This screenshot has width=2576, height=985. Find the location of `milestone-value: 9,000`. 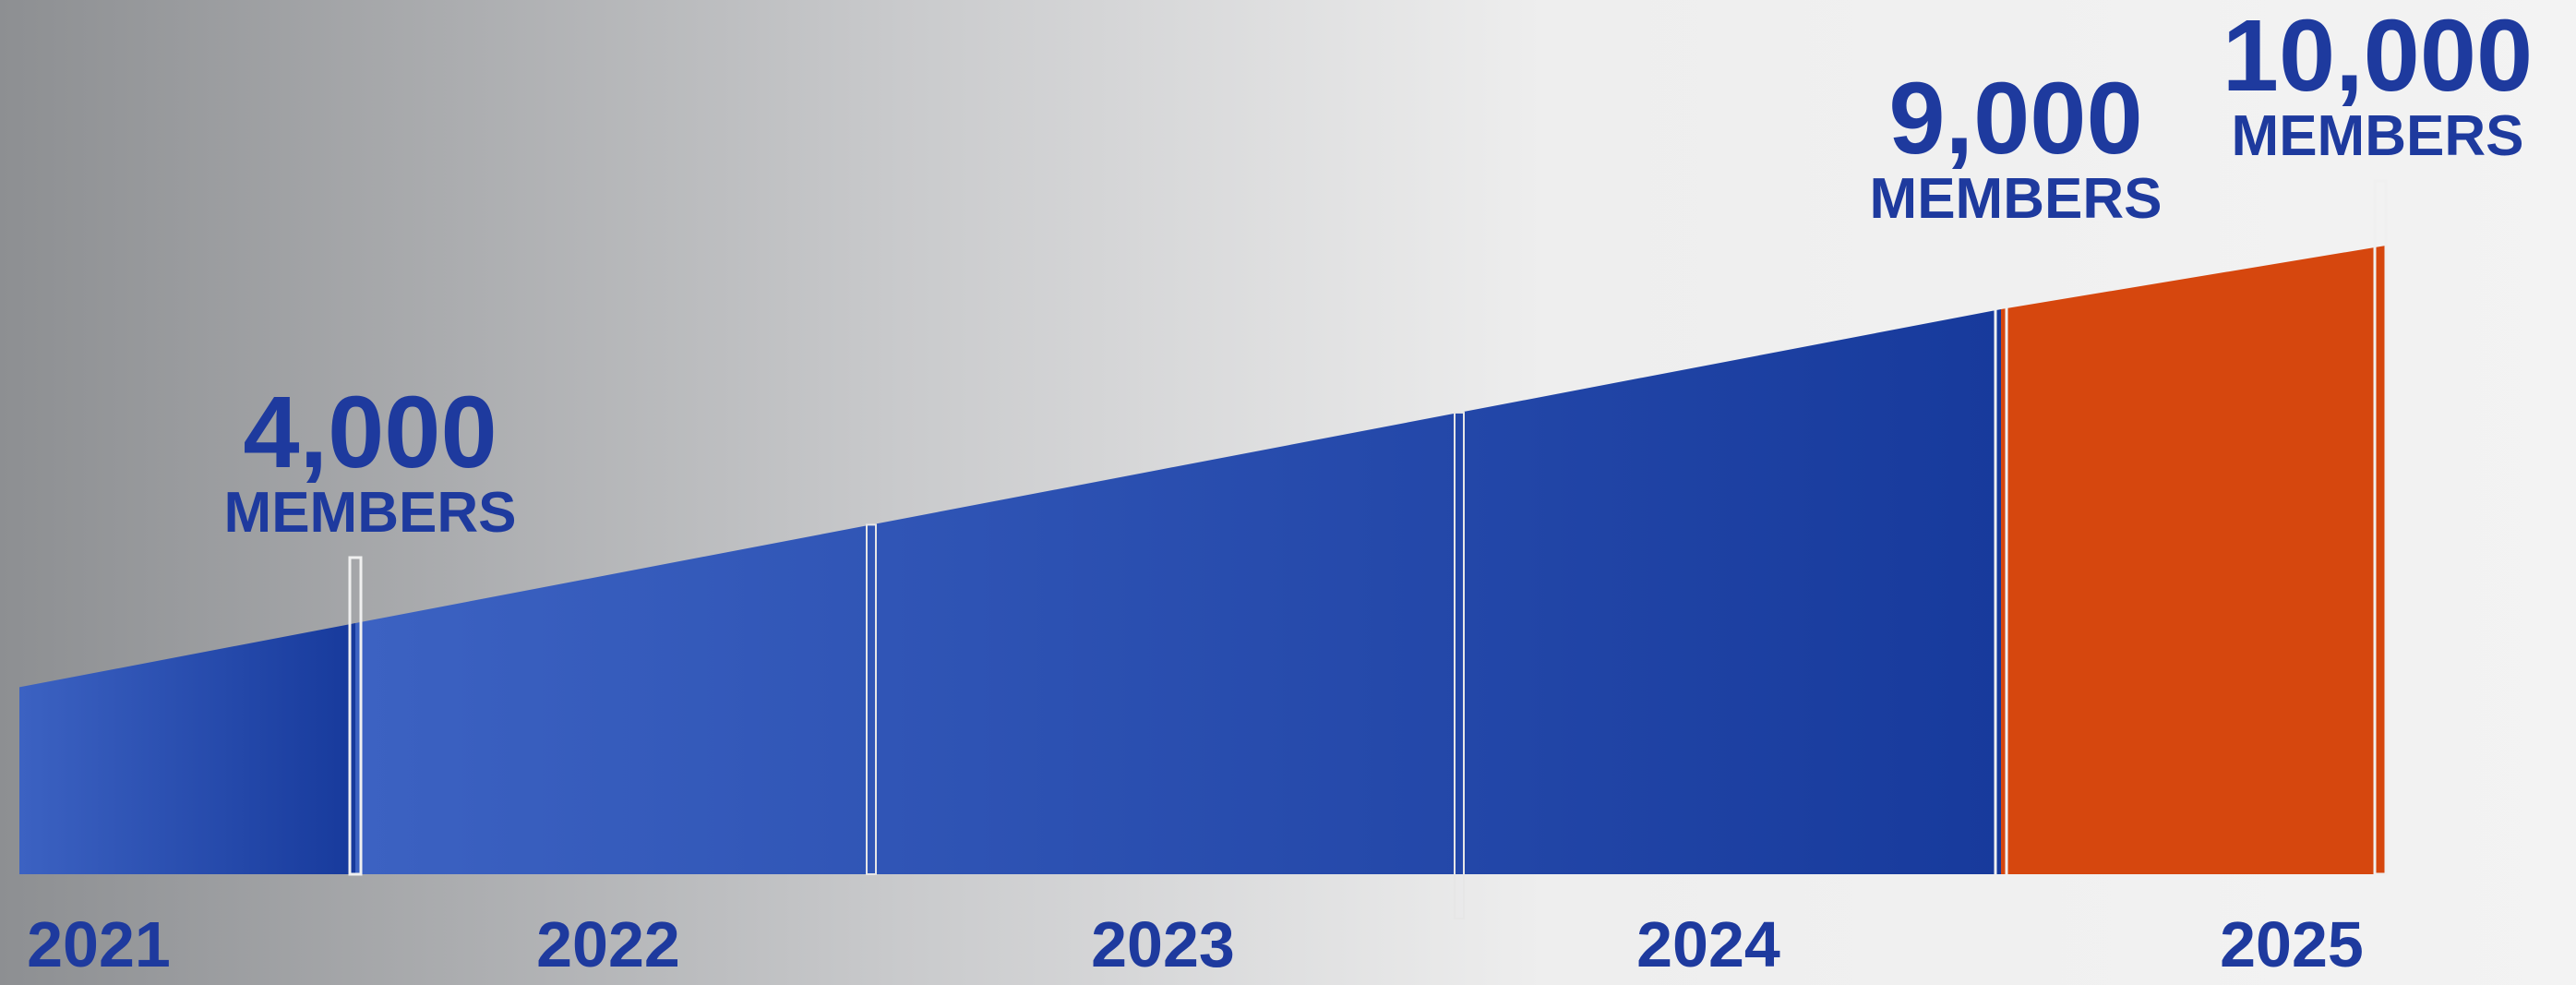

milestone-value: 9,000 is located at coordinates (2015, 118).